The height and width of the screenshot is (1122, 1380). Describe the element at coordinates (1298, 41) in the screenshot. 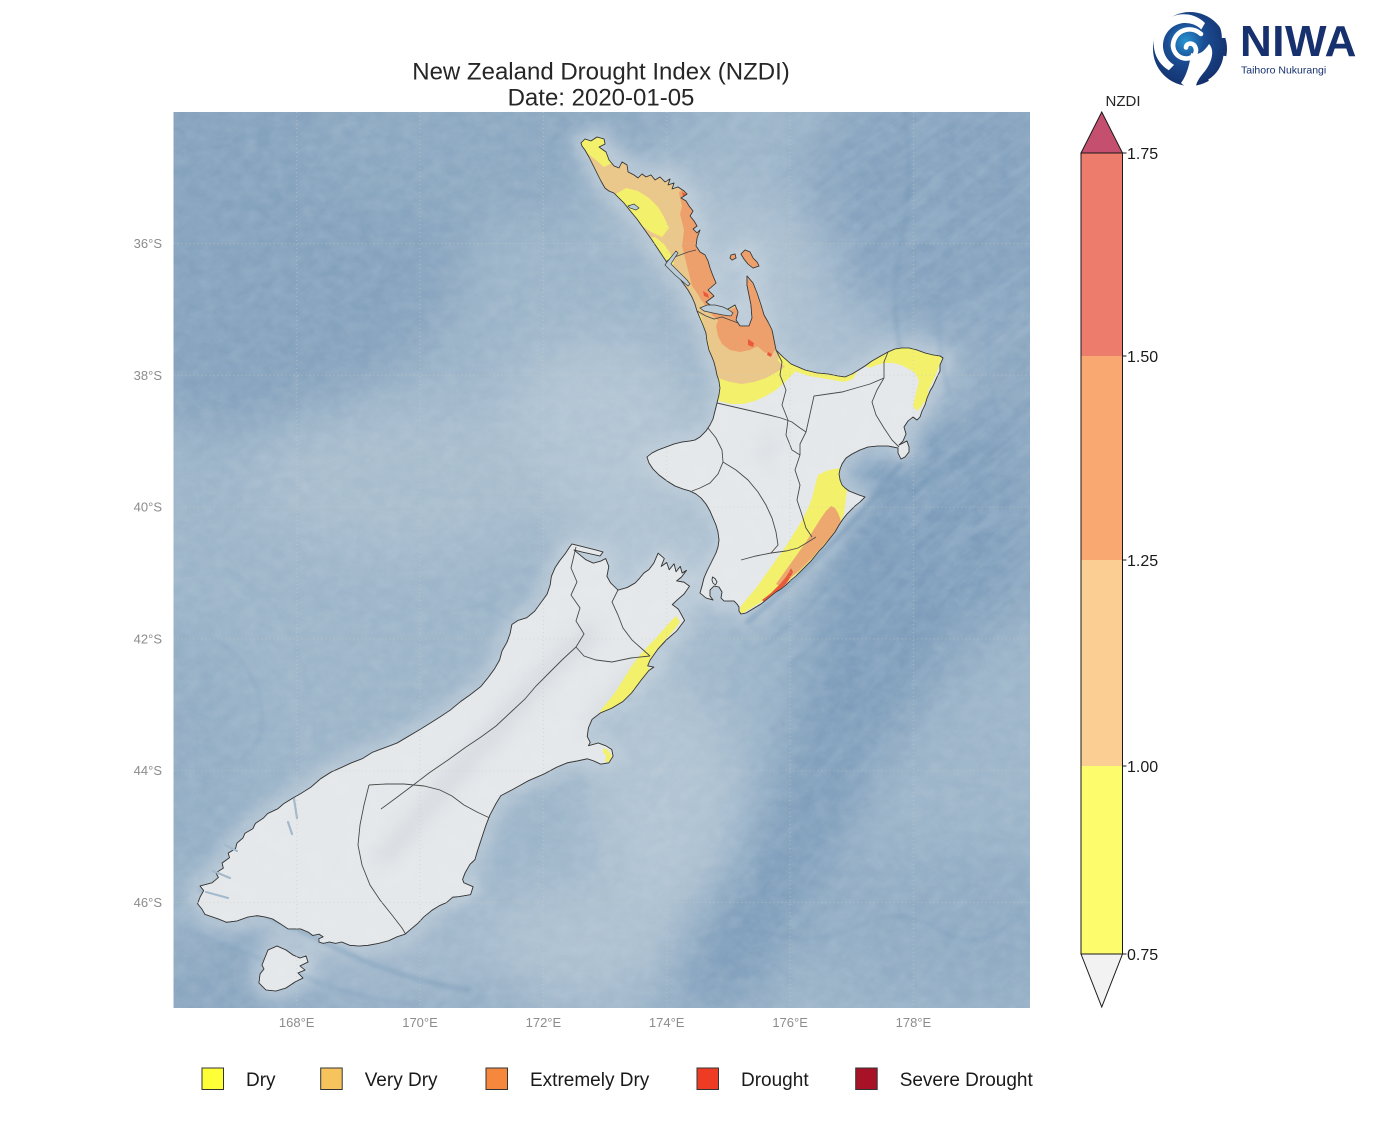

I see `svg-text: NIWA` at that location.